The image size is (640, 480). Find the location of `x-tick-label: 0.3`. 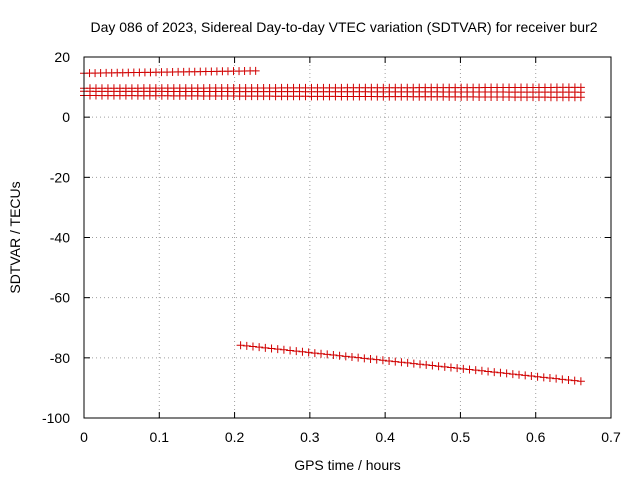

x-tick-label: 0.3 is located at coordinates (310, 437).